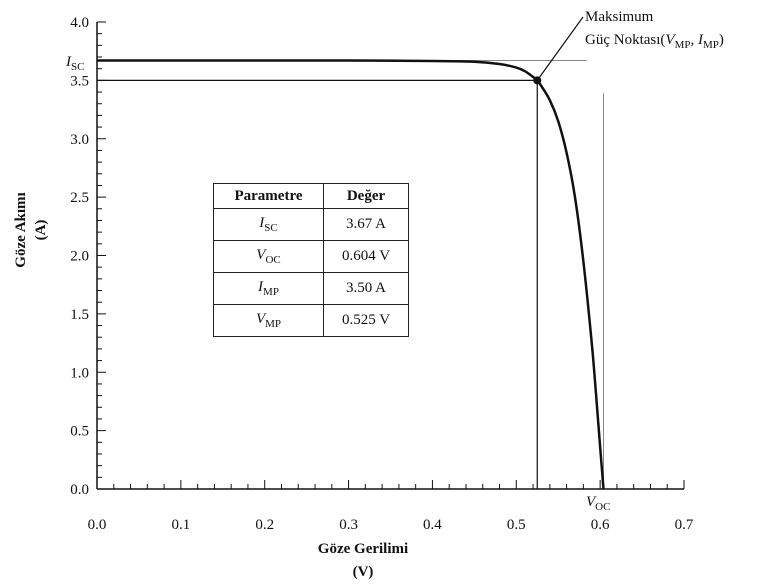 Image resolution: width=770 pixels, height=584 pixels. I want to click on x-tick-label: 0.4, so click(432, 525).